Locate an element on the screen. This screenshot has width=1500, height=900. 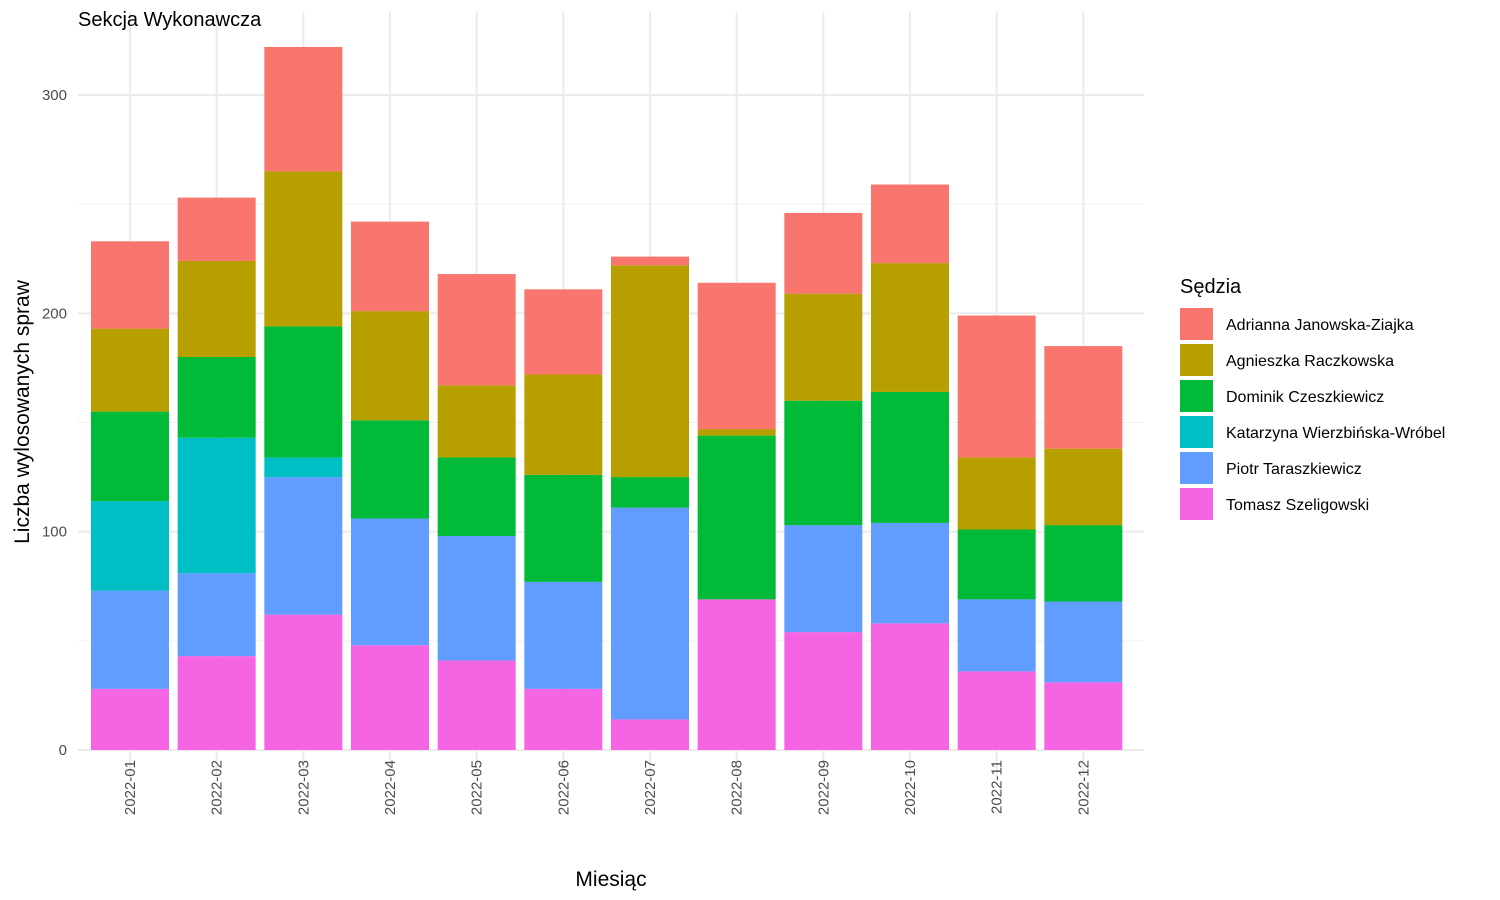
x-tick-label: 2022-12 is located at coordinates (1083, 787).